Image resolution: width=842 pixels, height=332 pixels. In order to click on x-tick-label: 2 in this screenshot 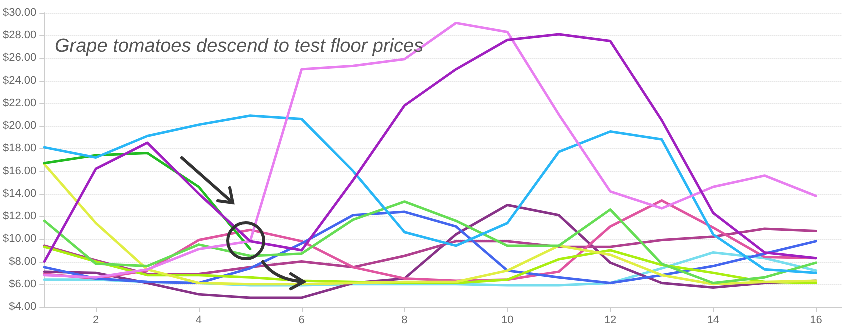, I will do `click(96, 320)`.